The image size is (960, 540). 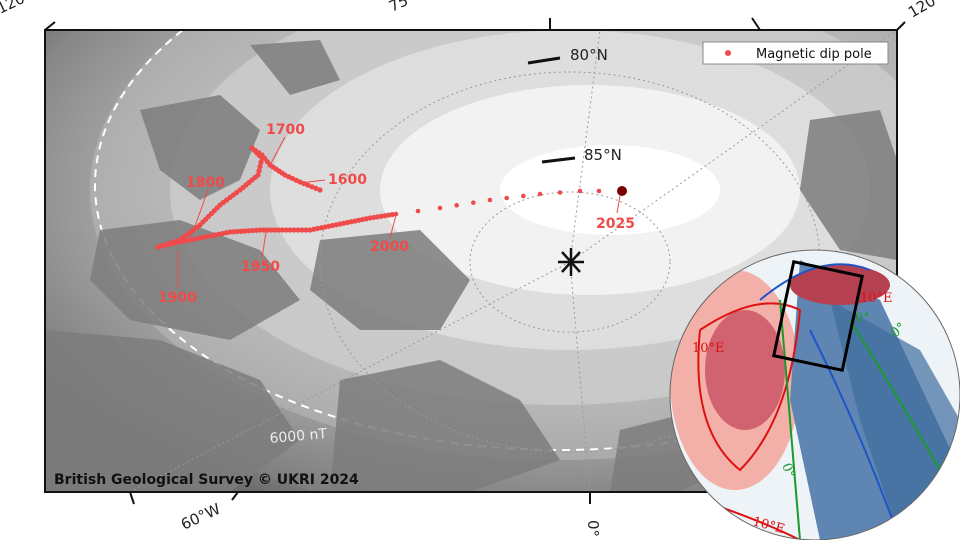 I want to click on north-pole-marker, so click(x=571, y=262).